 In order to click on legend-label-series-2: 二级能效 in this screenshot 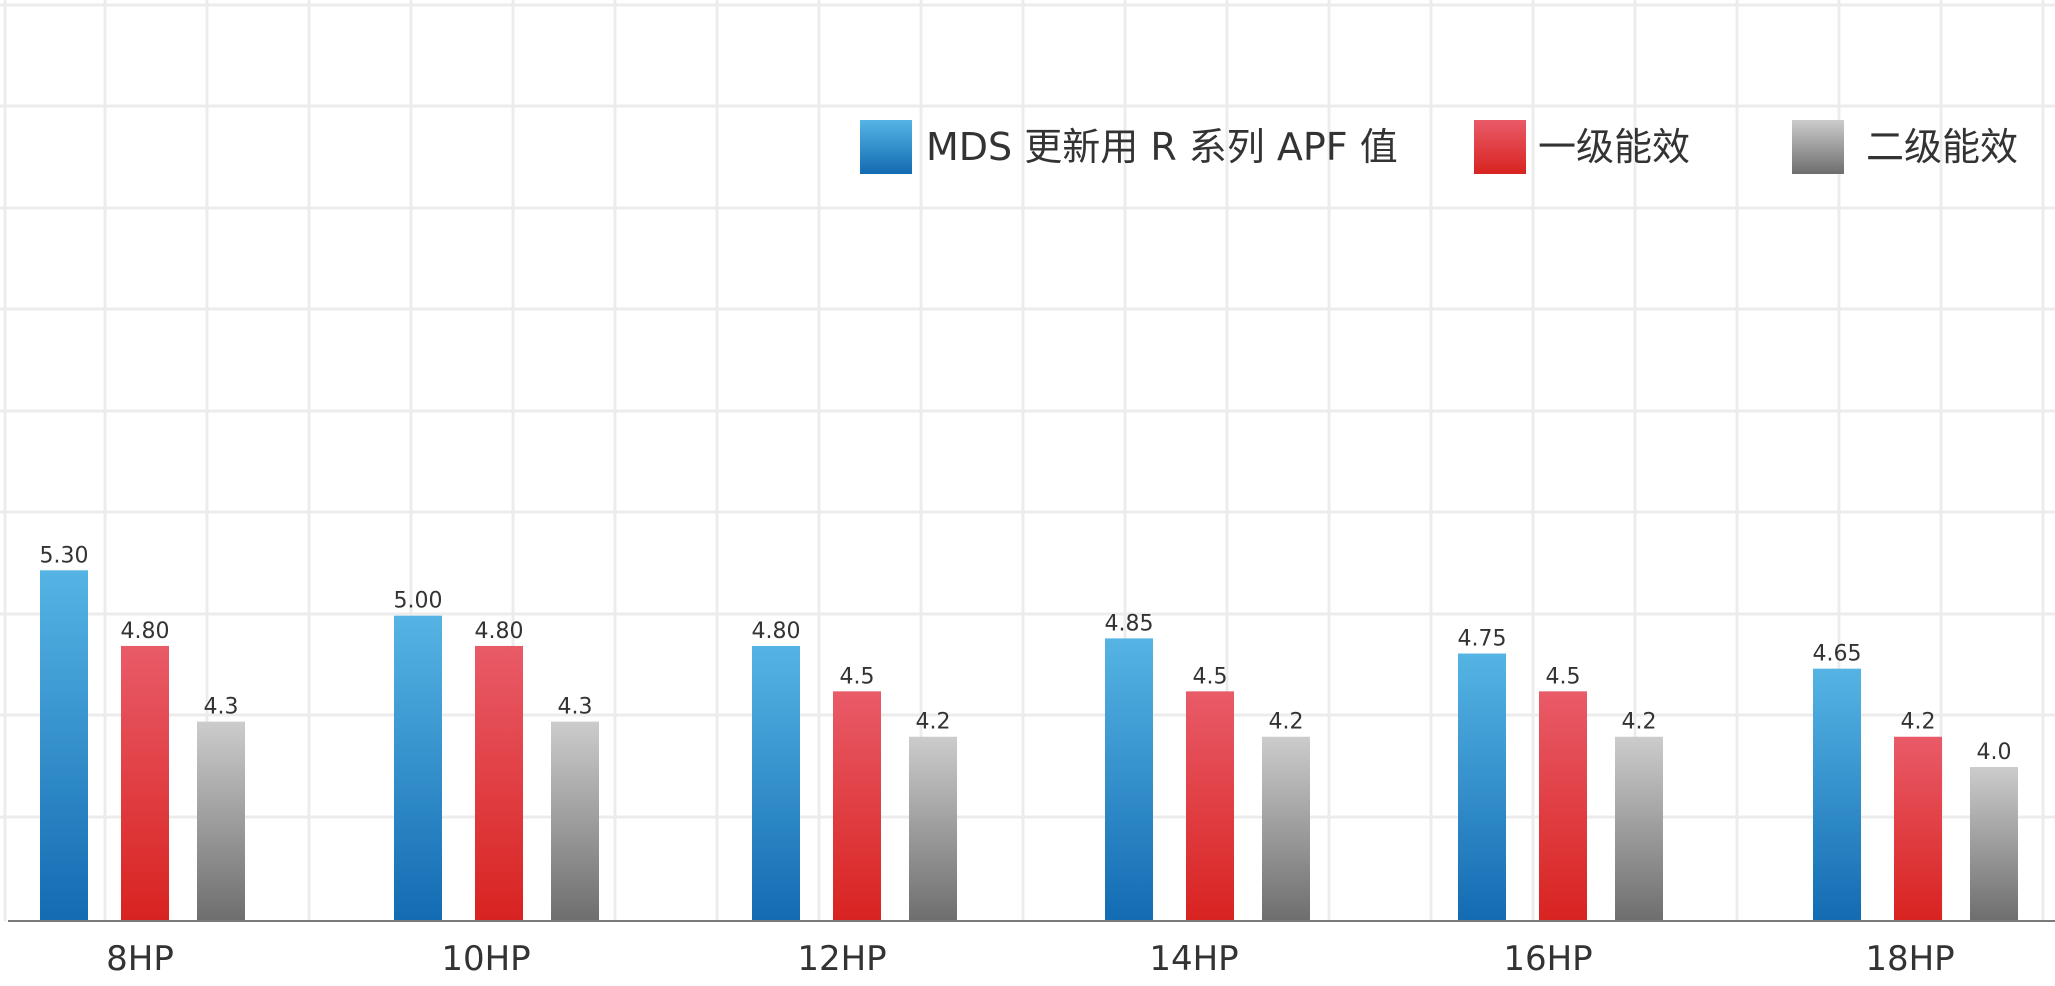, I will do `click(1942, 147)`.